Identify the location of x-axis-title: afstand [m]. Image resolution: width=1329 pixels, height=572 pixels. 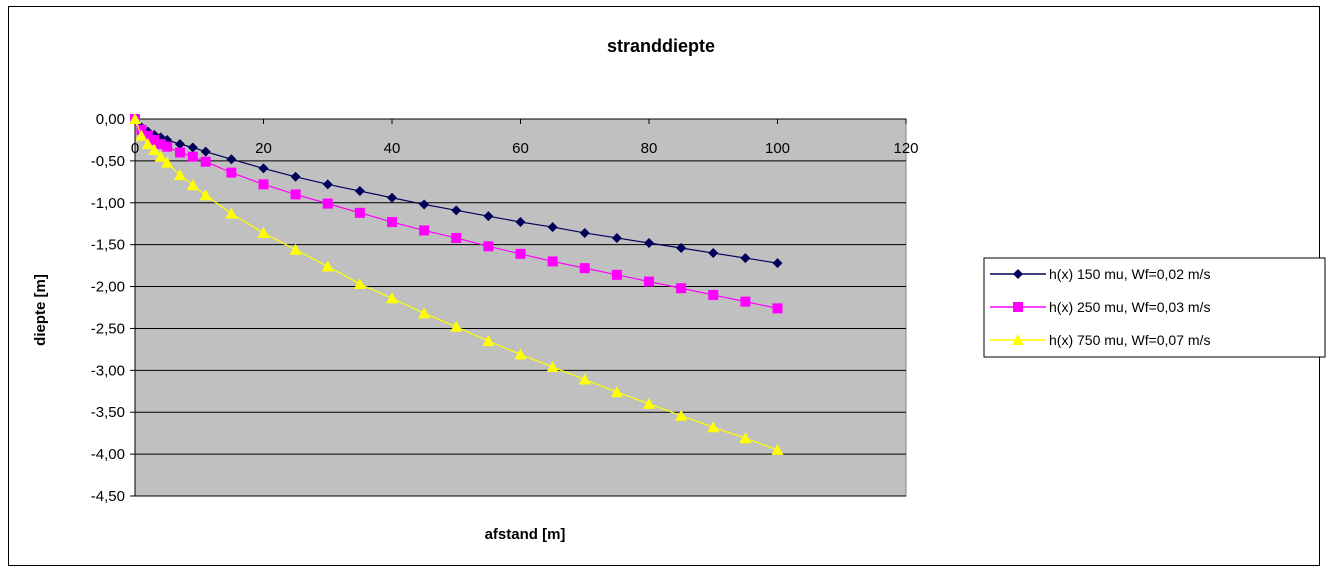
(525, 534).